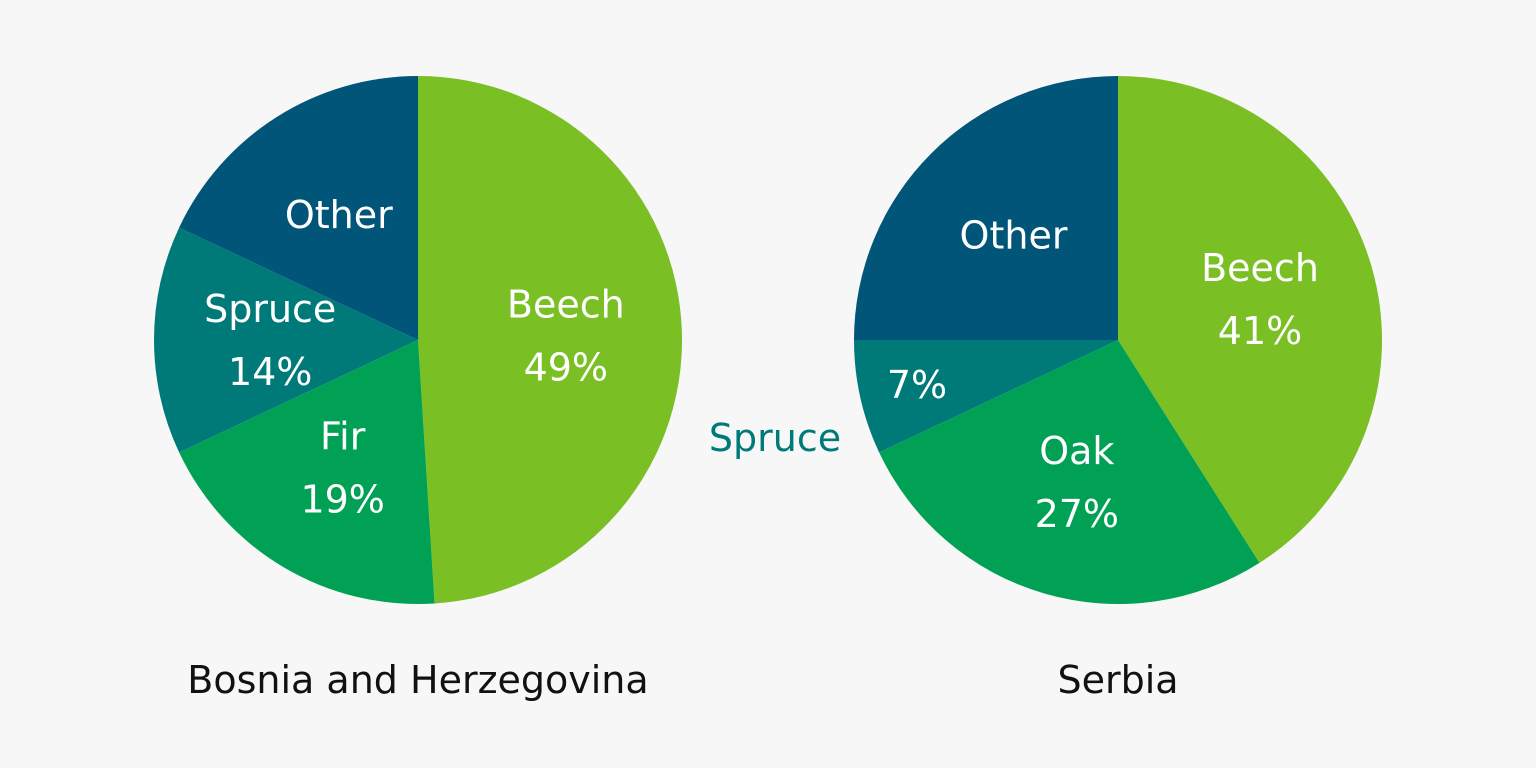 The height and width of the screenshot is (768, 1536). What do you see at coordinates (566, 335) in the screenshot?
I see `slice-label-beech: Beech 49%` at bounding box center [566, 335].